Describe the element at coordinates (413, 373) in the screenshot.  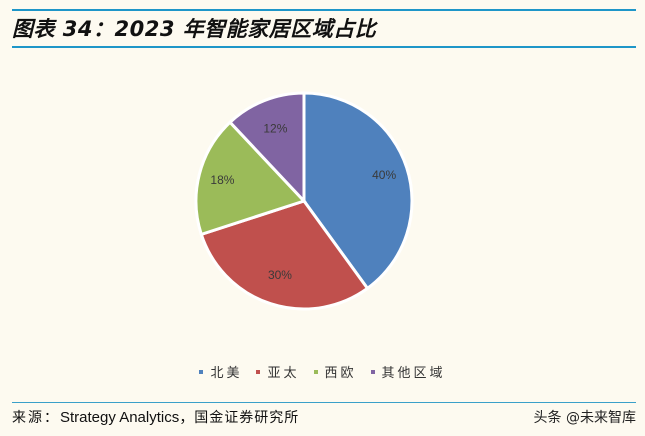
I see `legend-label: 其他区域` at that location.